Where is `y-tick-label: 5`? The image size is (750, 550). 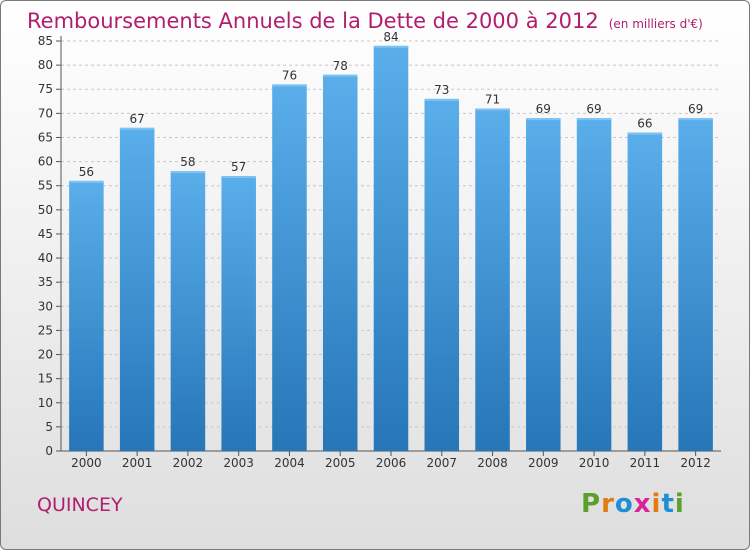
y-tick-label: 5 is located at coordinates (49, 427).